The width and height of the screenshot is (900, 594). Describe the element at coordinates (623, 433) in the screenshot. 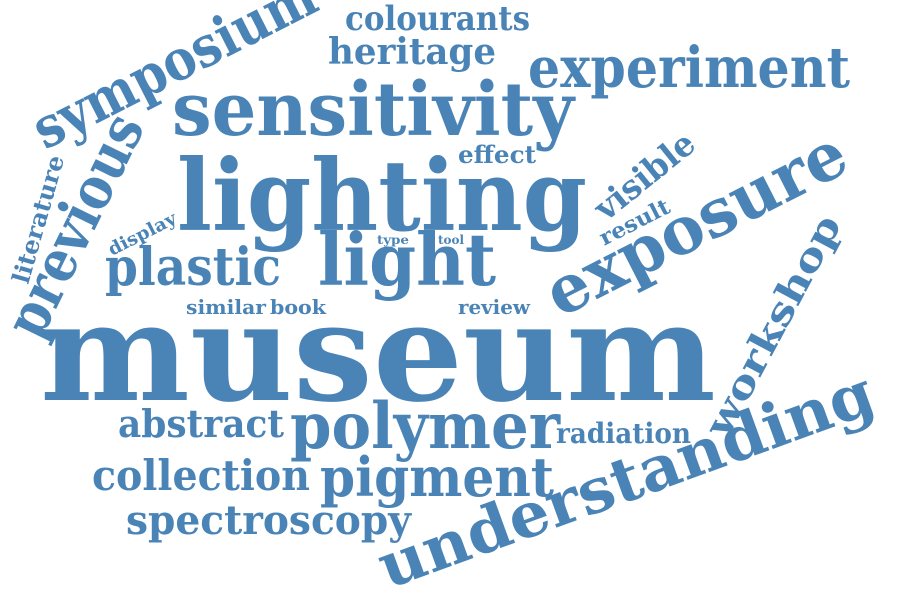

I see `word-radiation: radiation` at that location.